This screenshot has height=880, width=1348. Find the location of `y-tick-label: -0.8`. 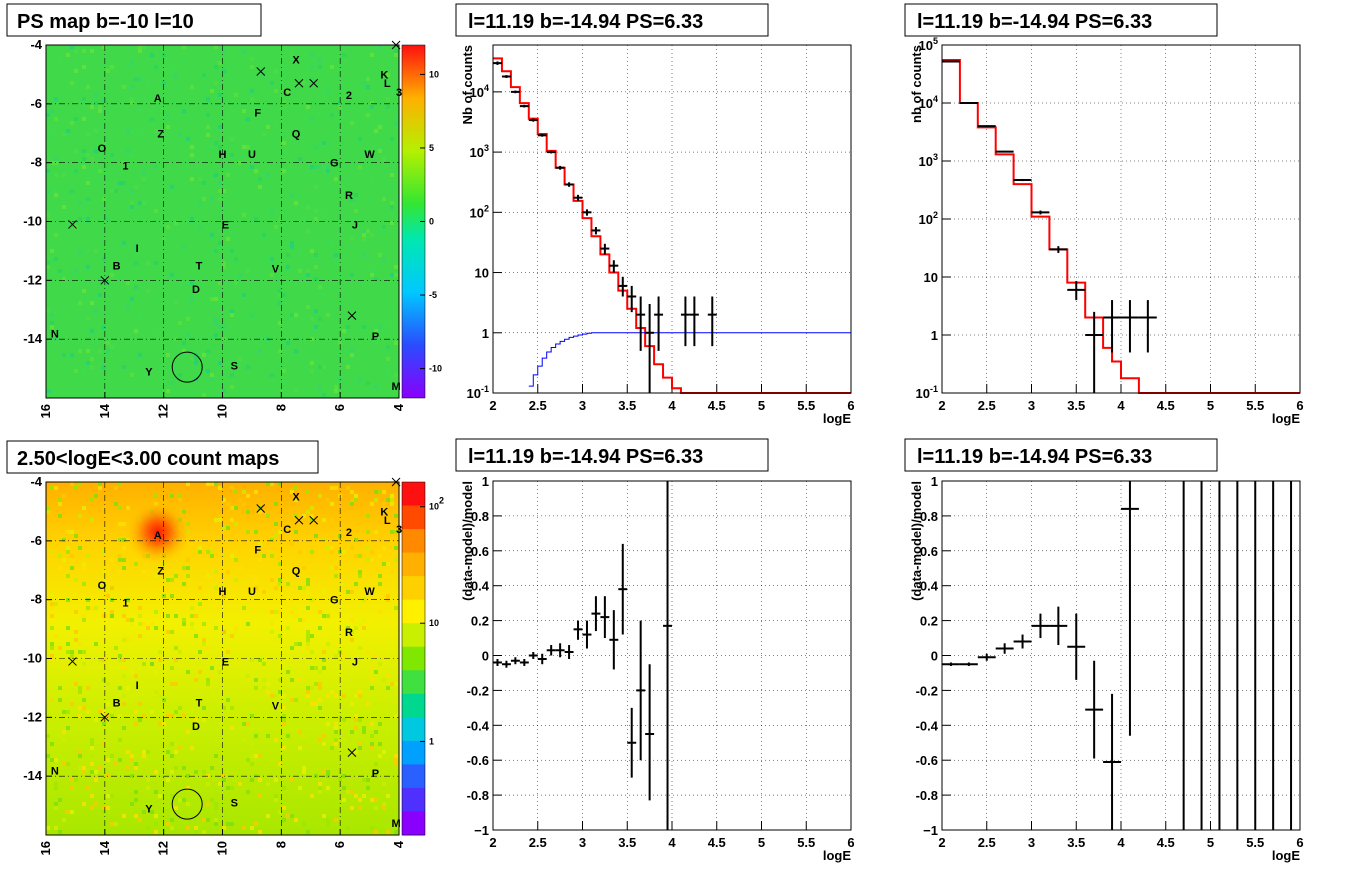

y-tick-label: -0.8 is located at coordinates (927, 795).